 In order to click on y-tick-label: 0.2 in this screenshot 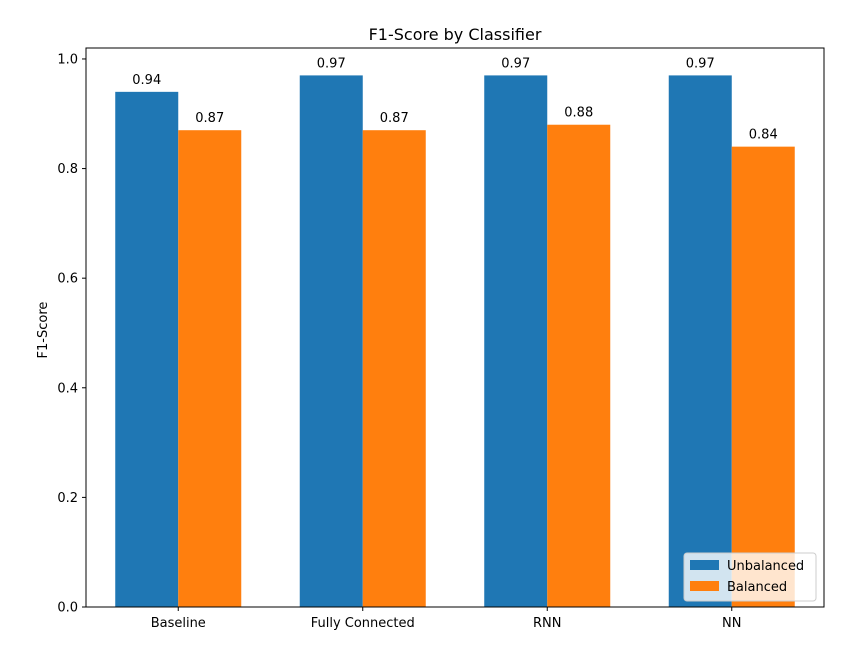, I will do `click(67, 498)`.